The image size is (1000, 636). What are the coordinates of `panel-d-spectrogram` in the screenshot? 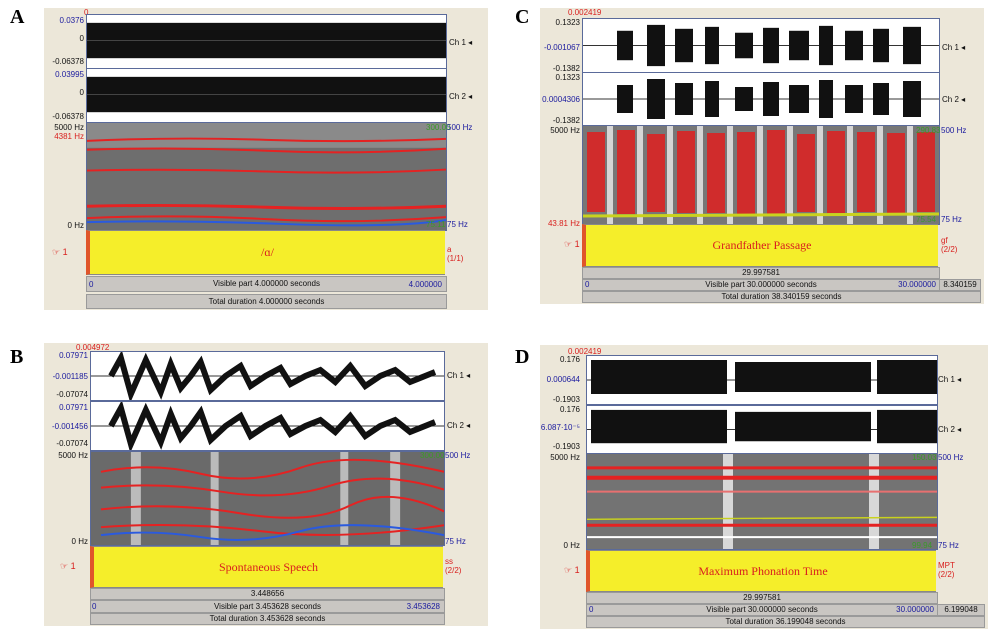 It's located at (762, 501).